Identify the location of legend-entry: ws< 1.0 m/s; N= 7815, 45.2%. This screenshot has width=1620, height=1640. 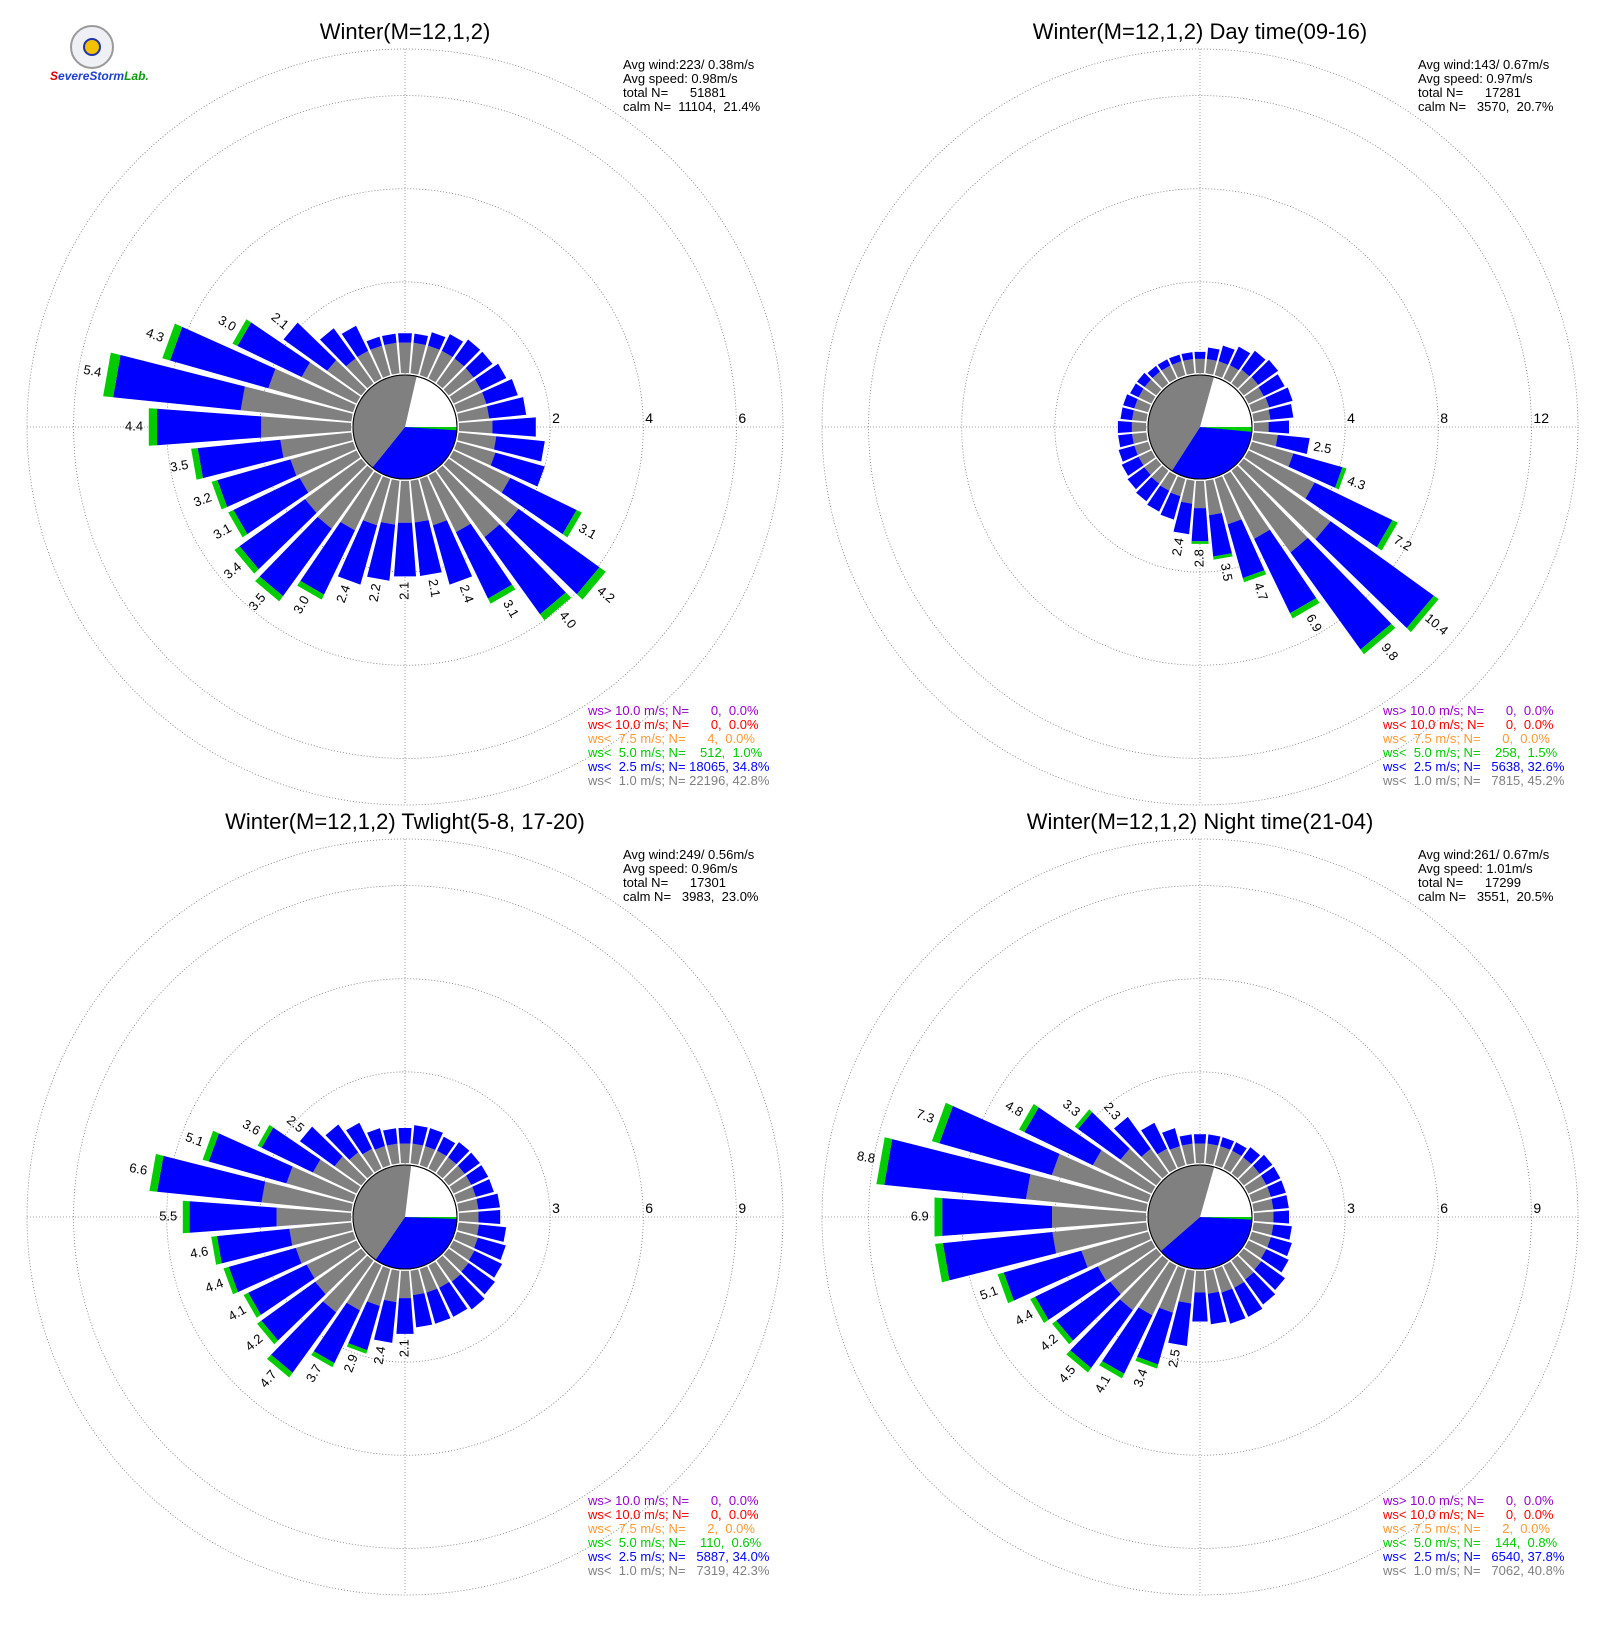
(1473, 780).